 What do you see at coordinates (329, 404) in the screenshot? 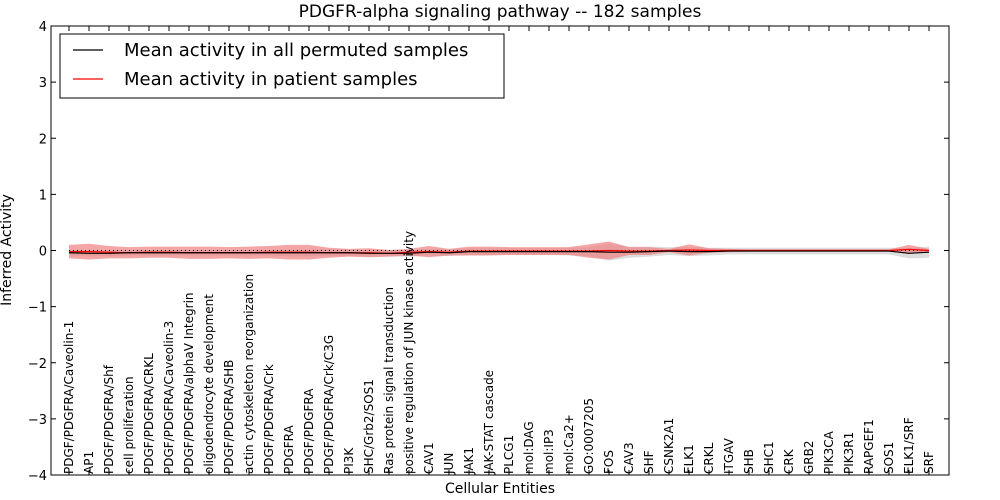
I see `x-category-label: PDGF/PDGFRA/Crk/C3G` at bounding box center [329, 404].